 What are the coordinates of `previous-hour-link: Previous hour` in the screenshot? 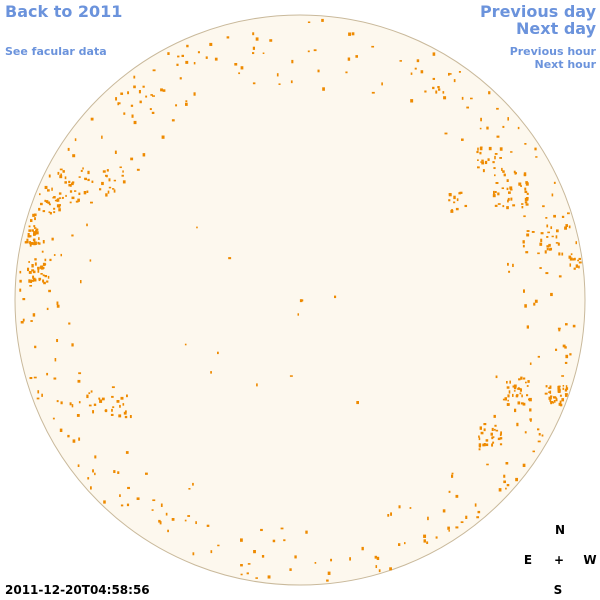 It's located at (552, 51).